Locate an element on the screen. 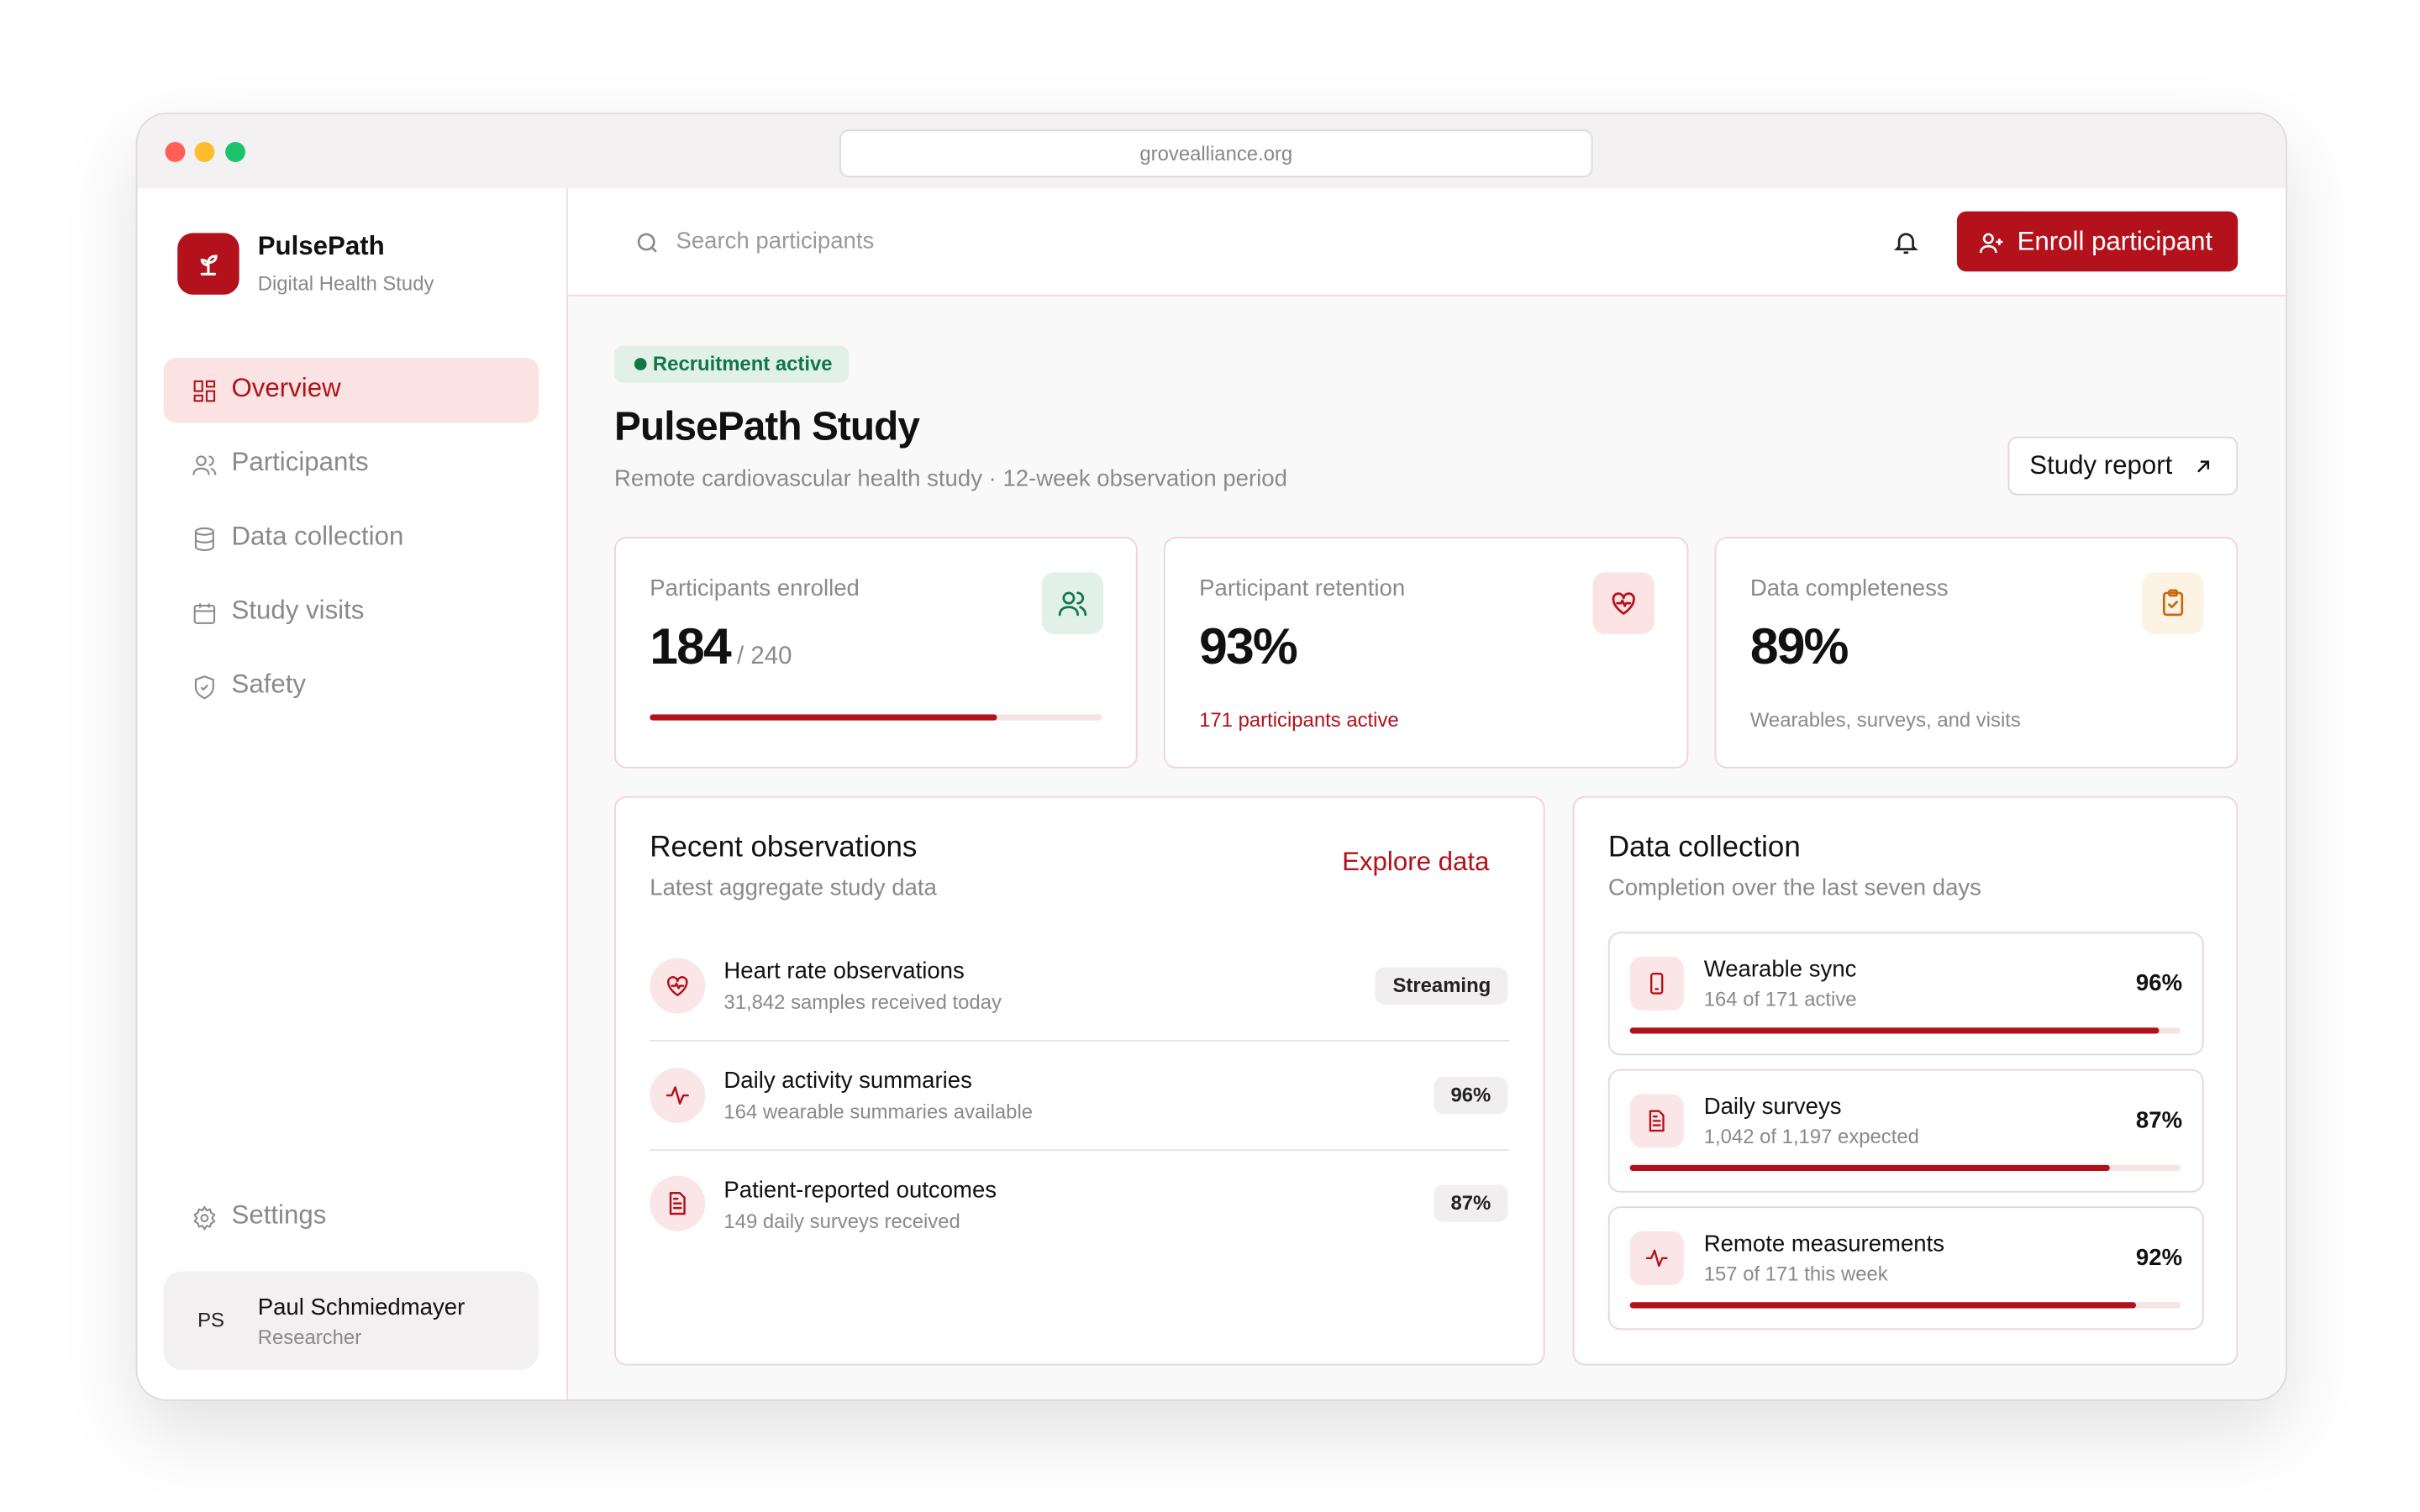 The image size is (2420, 1512). row-badge: 87% is located at coordinates (1471, 1203).